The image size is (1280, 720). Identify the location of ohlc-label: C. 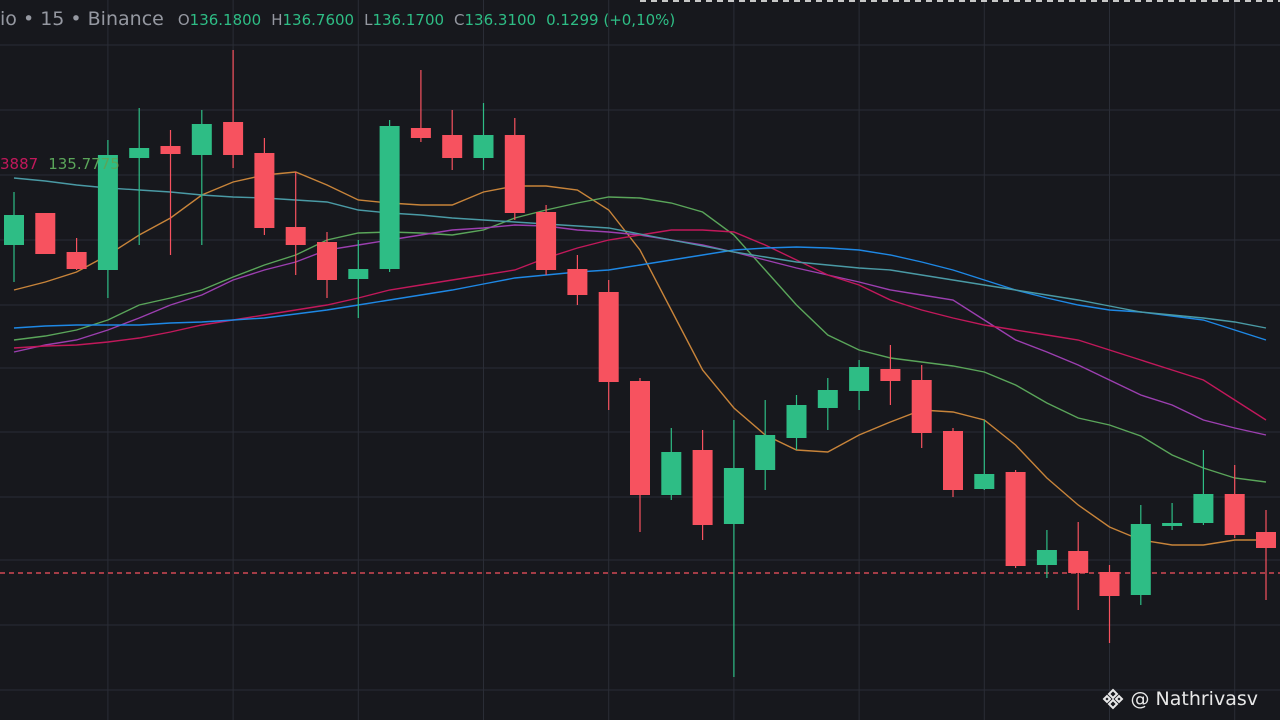
(459, 20).